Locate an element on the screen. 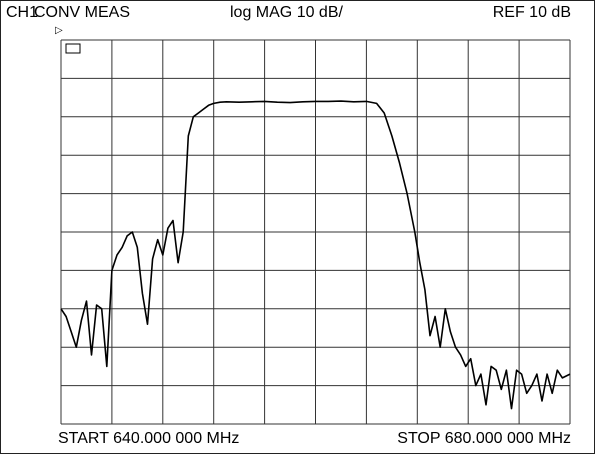  start-frequency: START 640.000 000 MHz is located at coordinates (149, 438).